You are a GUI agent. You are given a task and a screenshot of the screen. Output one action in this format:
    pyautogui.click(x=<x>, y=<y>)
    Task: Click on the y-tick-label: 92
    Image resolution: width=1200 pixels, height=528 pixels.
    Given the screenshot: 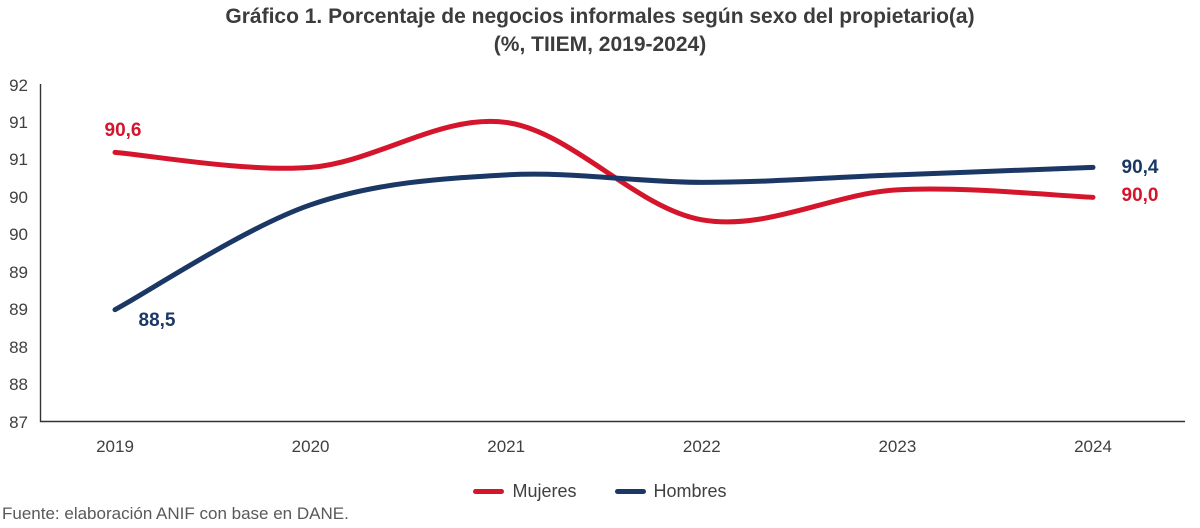 What is the action you would take?
    pyautogui.click(x=18, y=85)
    